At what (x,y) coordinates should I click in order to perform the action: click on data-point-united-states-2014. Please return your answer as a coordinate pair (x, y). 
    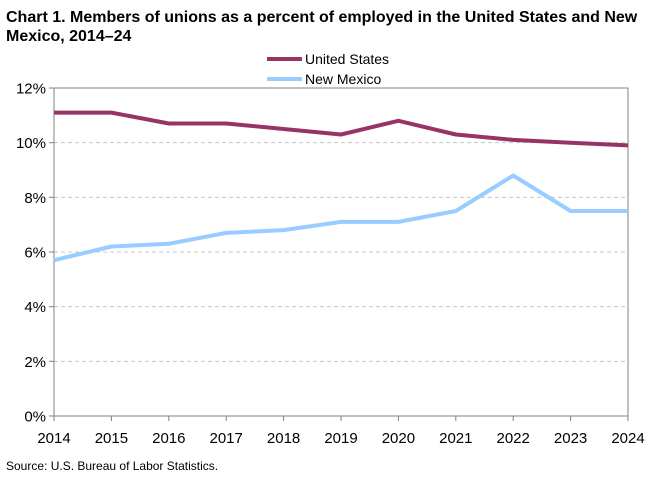
    Looking at the image, I should click on (54, 113).